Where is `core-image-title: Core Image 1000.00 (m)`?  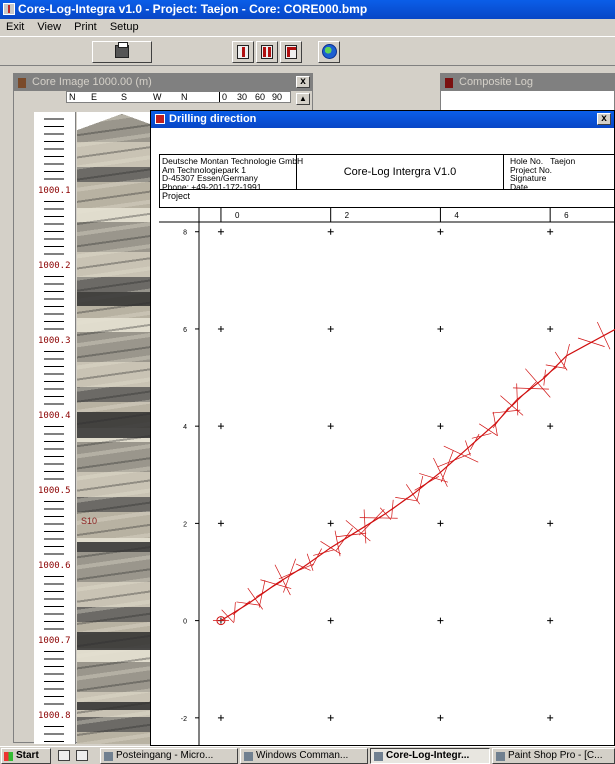 core-image-title: Core Image 1000.00 (m) is located at coordinates (92, 82).